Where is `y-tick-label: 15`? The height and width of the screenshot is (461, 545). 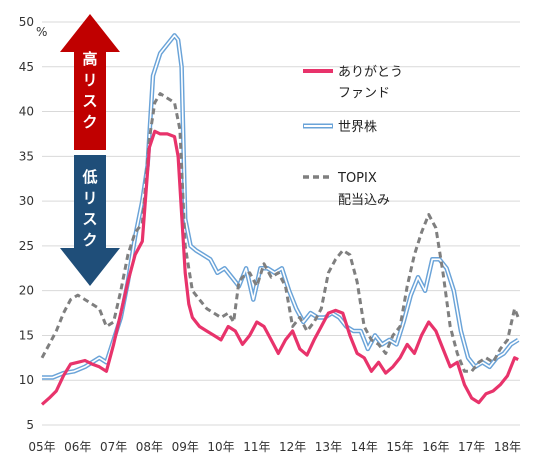 y-tick-label: 15 is located at coordinates (26, 335).